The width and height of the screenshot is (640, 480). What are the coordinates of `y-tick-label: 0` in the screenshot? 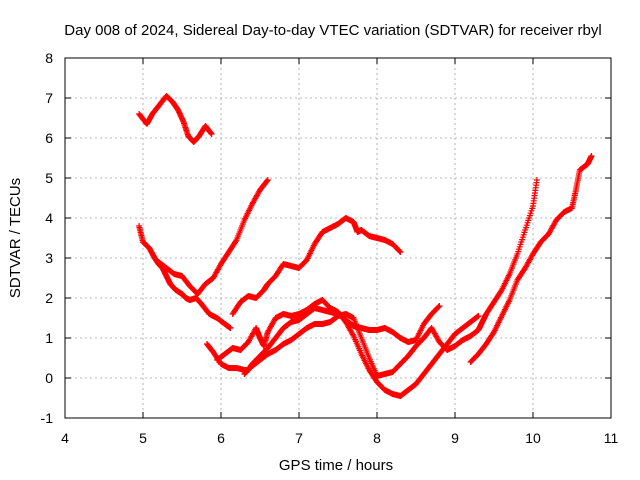 It's located at (49, 378).